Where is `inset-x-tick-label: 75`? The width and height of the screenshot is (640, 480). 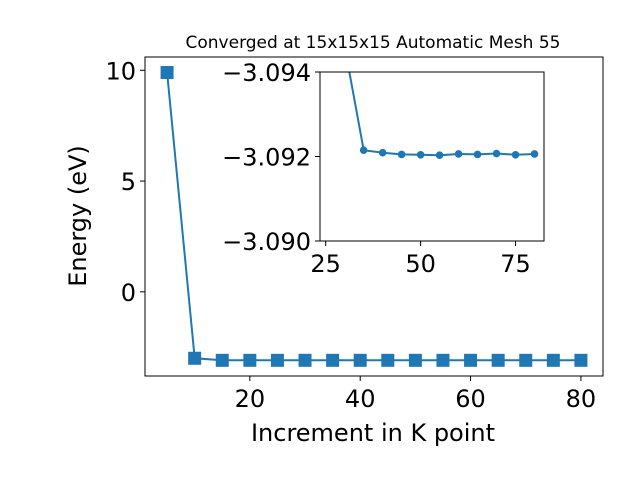 inset-x-tick-label: 75 is located at coordinates (515, 264).